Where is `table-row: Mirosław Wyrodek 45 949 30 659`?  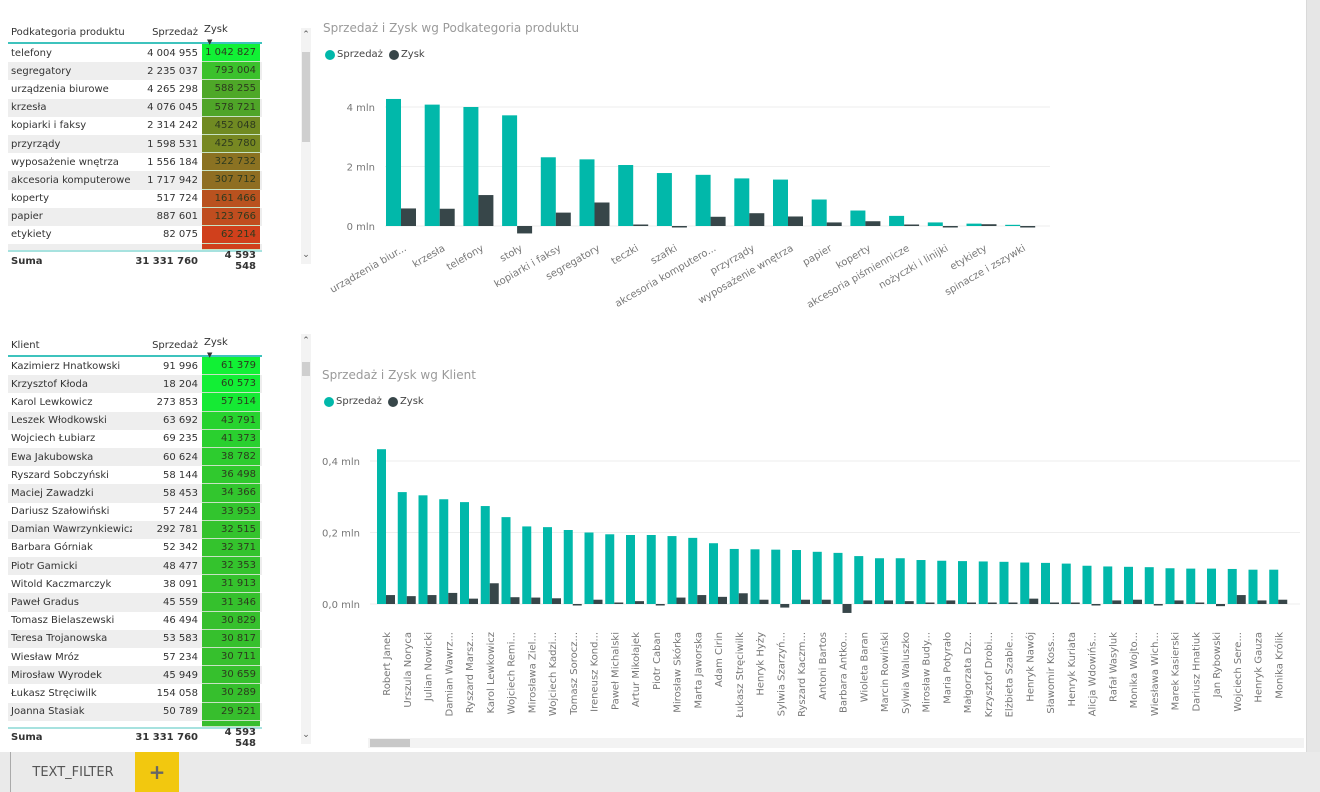 table-row: Mirosław Wyrodek 45 949 30 659 is located at coordinates (135, 675).